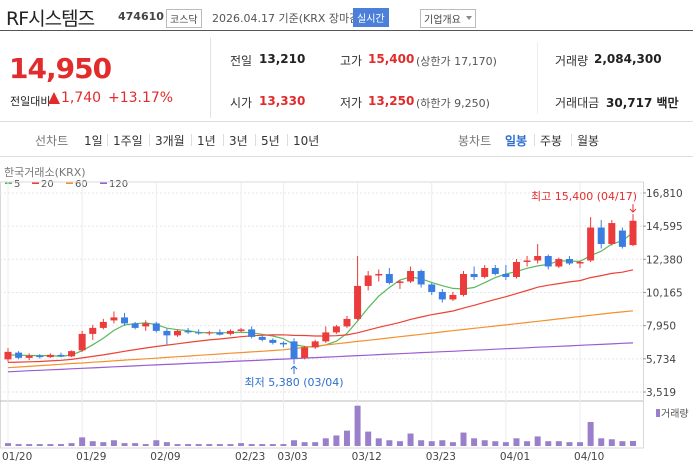 The width and height of the screenshot is (693, 468). Describe the element at coordinates (442, 20) in the screenshot. I see `company-label: 기업개요` at that location.